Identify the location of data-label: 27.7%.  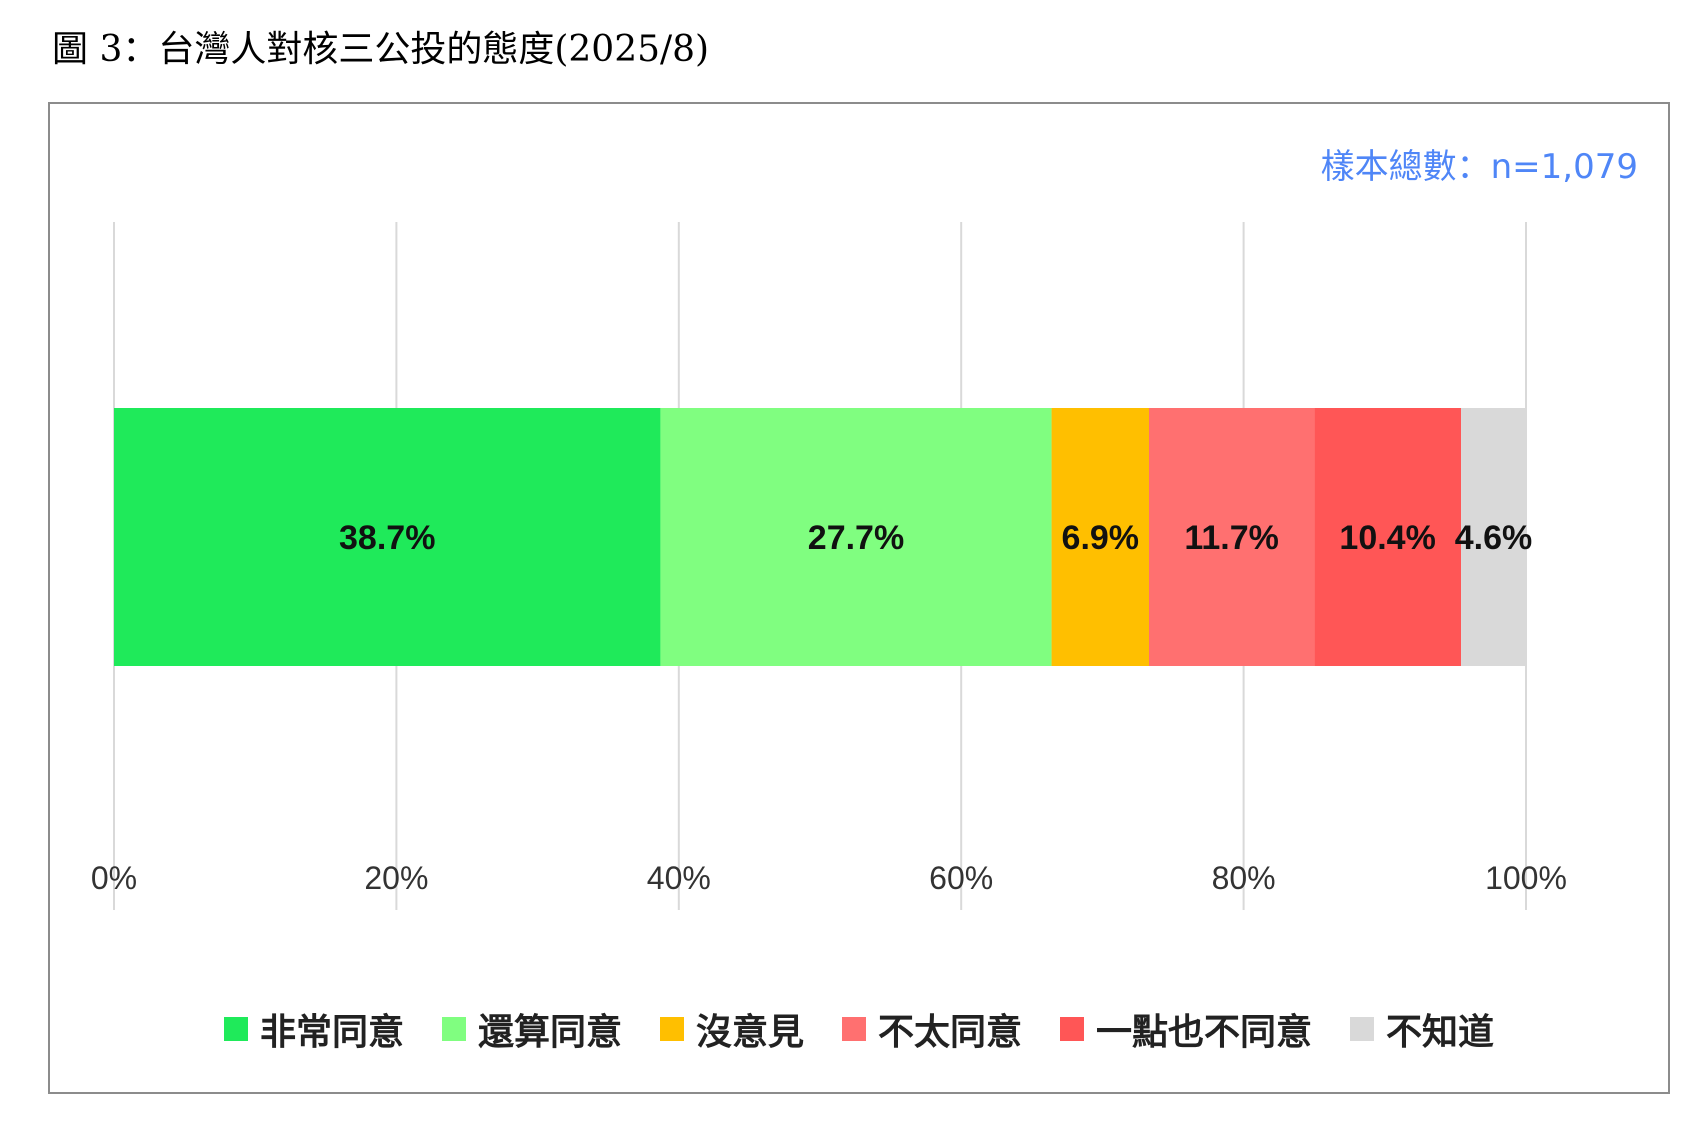
(856, 538).